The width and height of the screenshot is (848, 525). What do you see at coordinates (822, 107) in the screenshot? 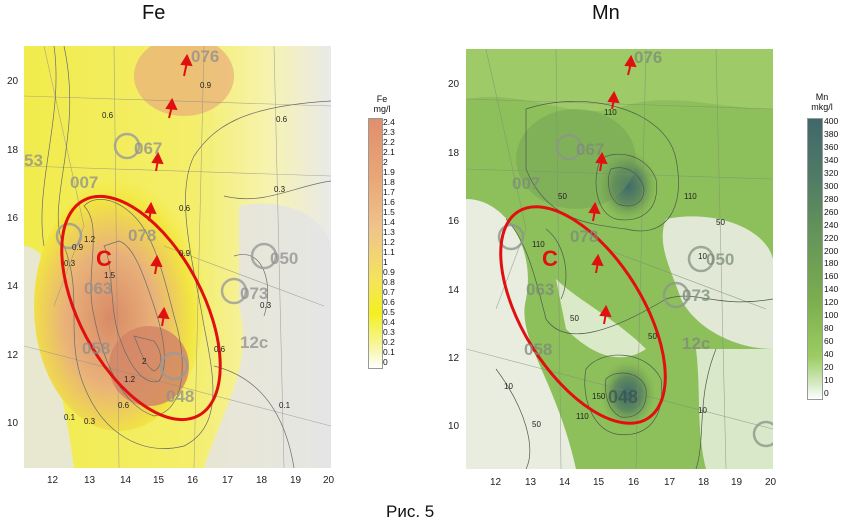
I see `mn-legend-title-line: mkg/l` at bounding box center [822, 107].